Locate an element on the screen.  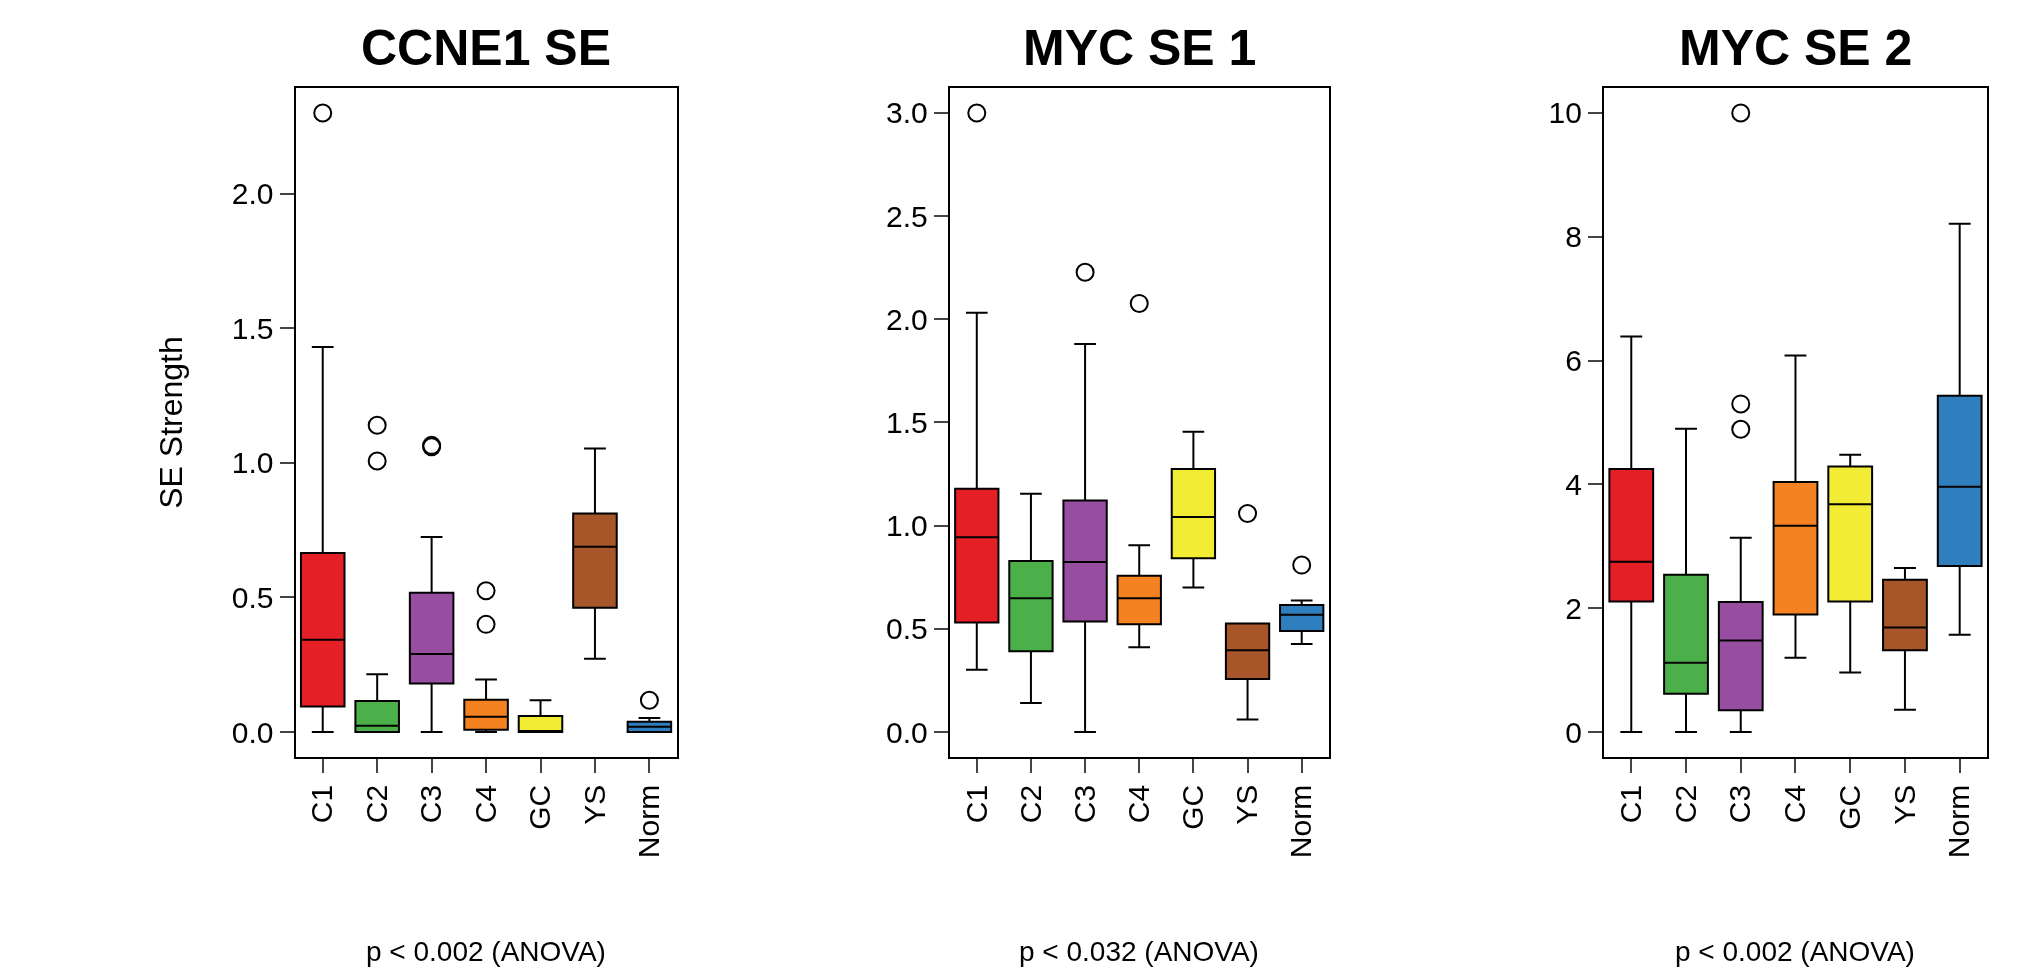
y-axis-title: SE Strength is located at coordinates (170, 422).